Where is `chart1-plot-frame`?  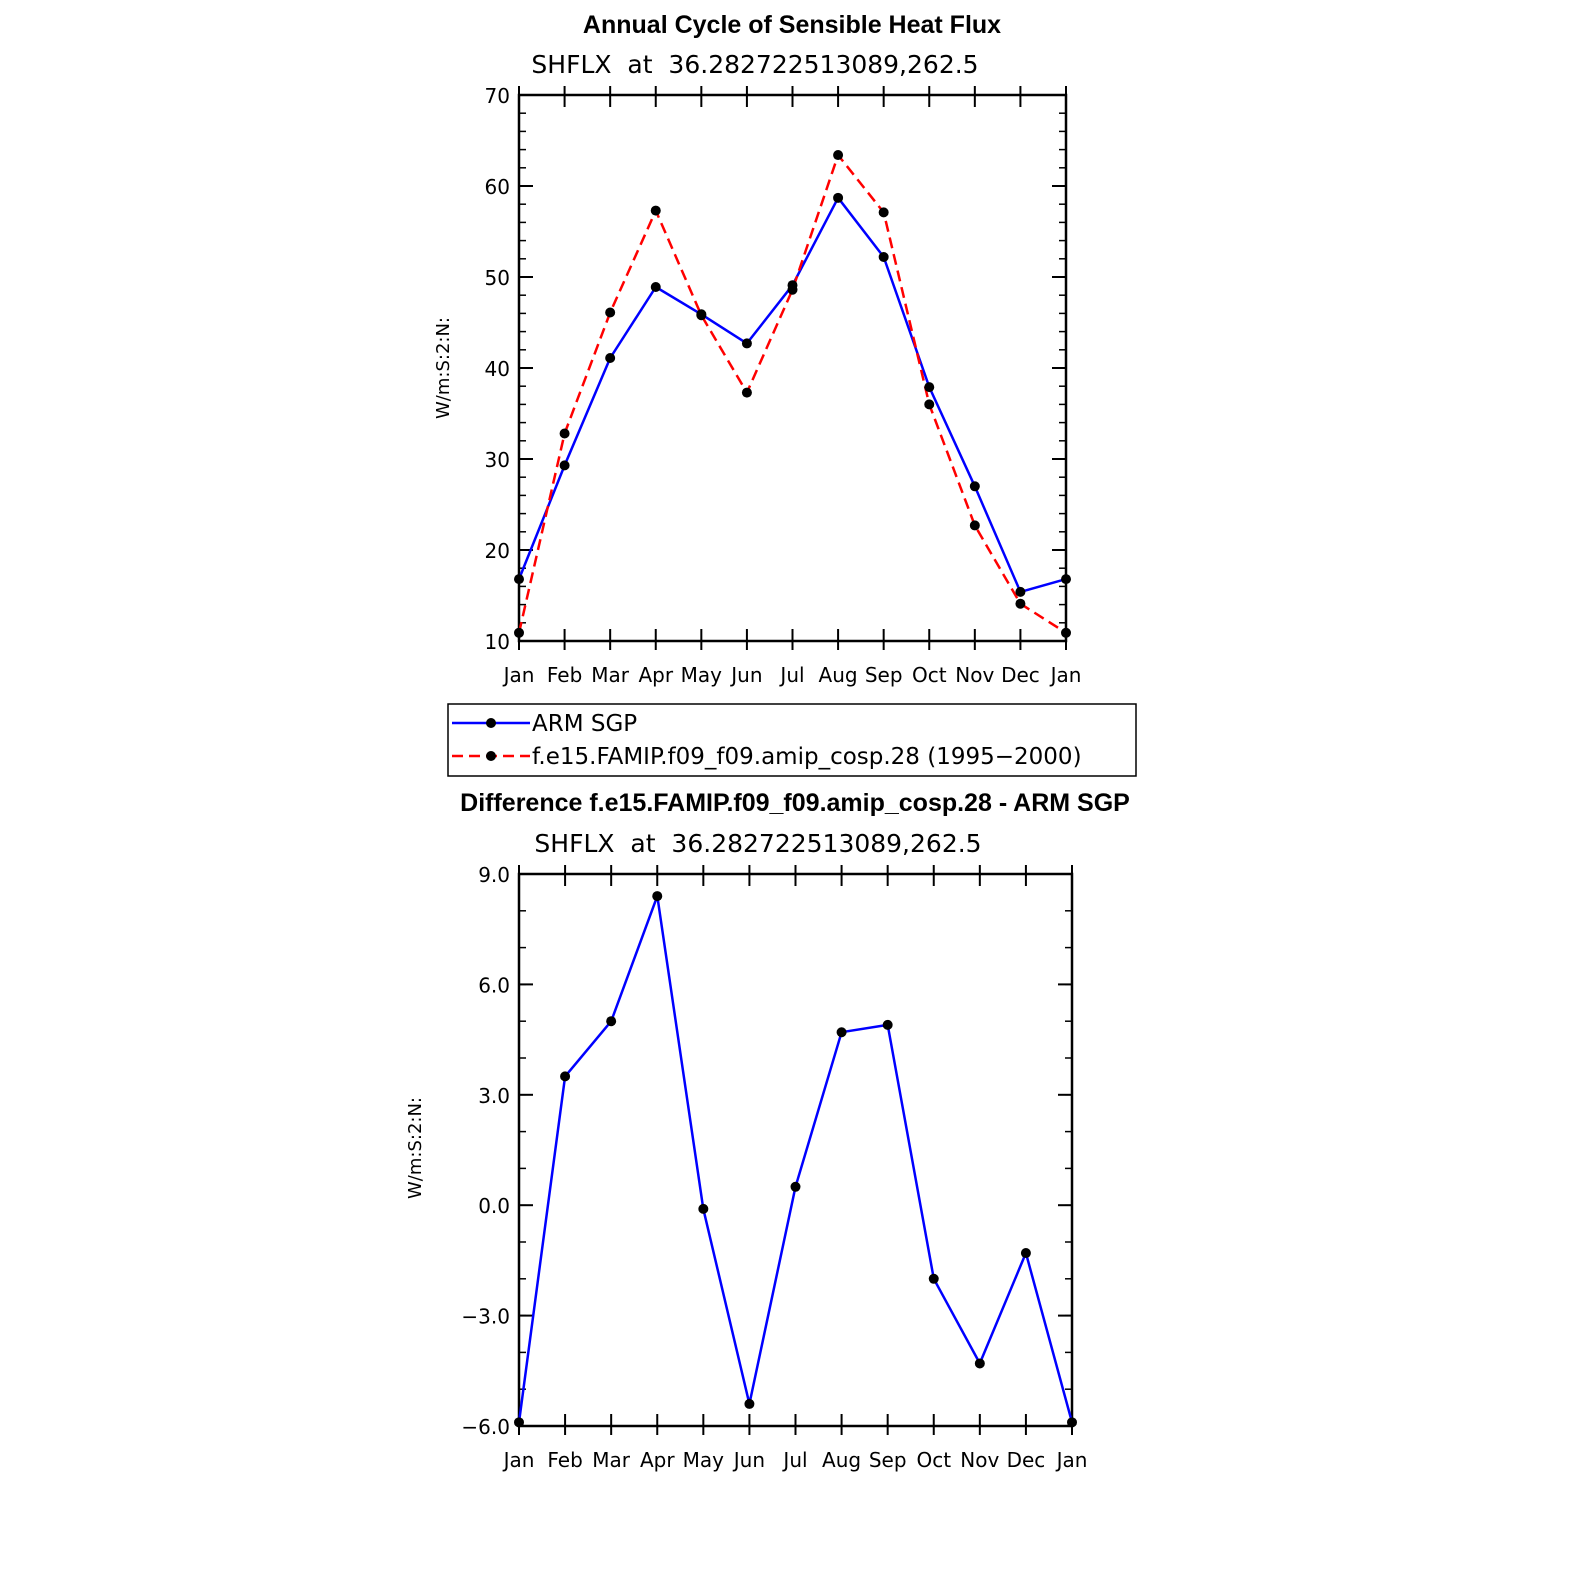
chart1-plot-frame is located at coordinates (792, 368).